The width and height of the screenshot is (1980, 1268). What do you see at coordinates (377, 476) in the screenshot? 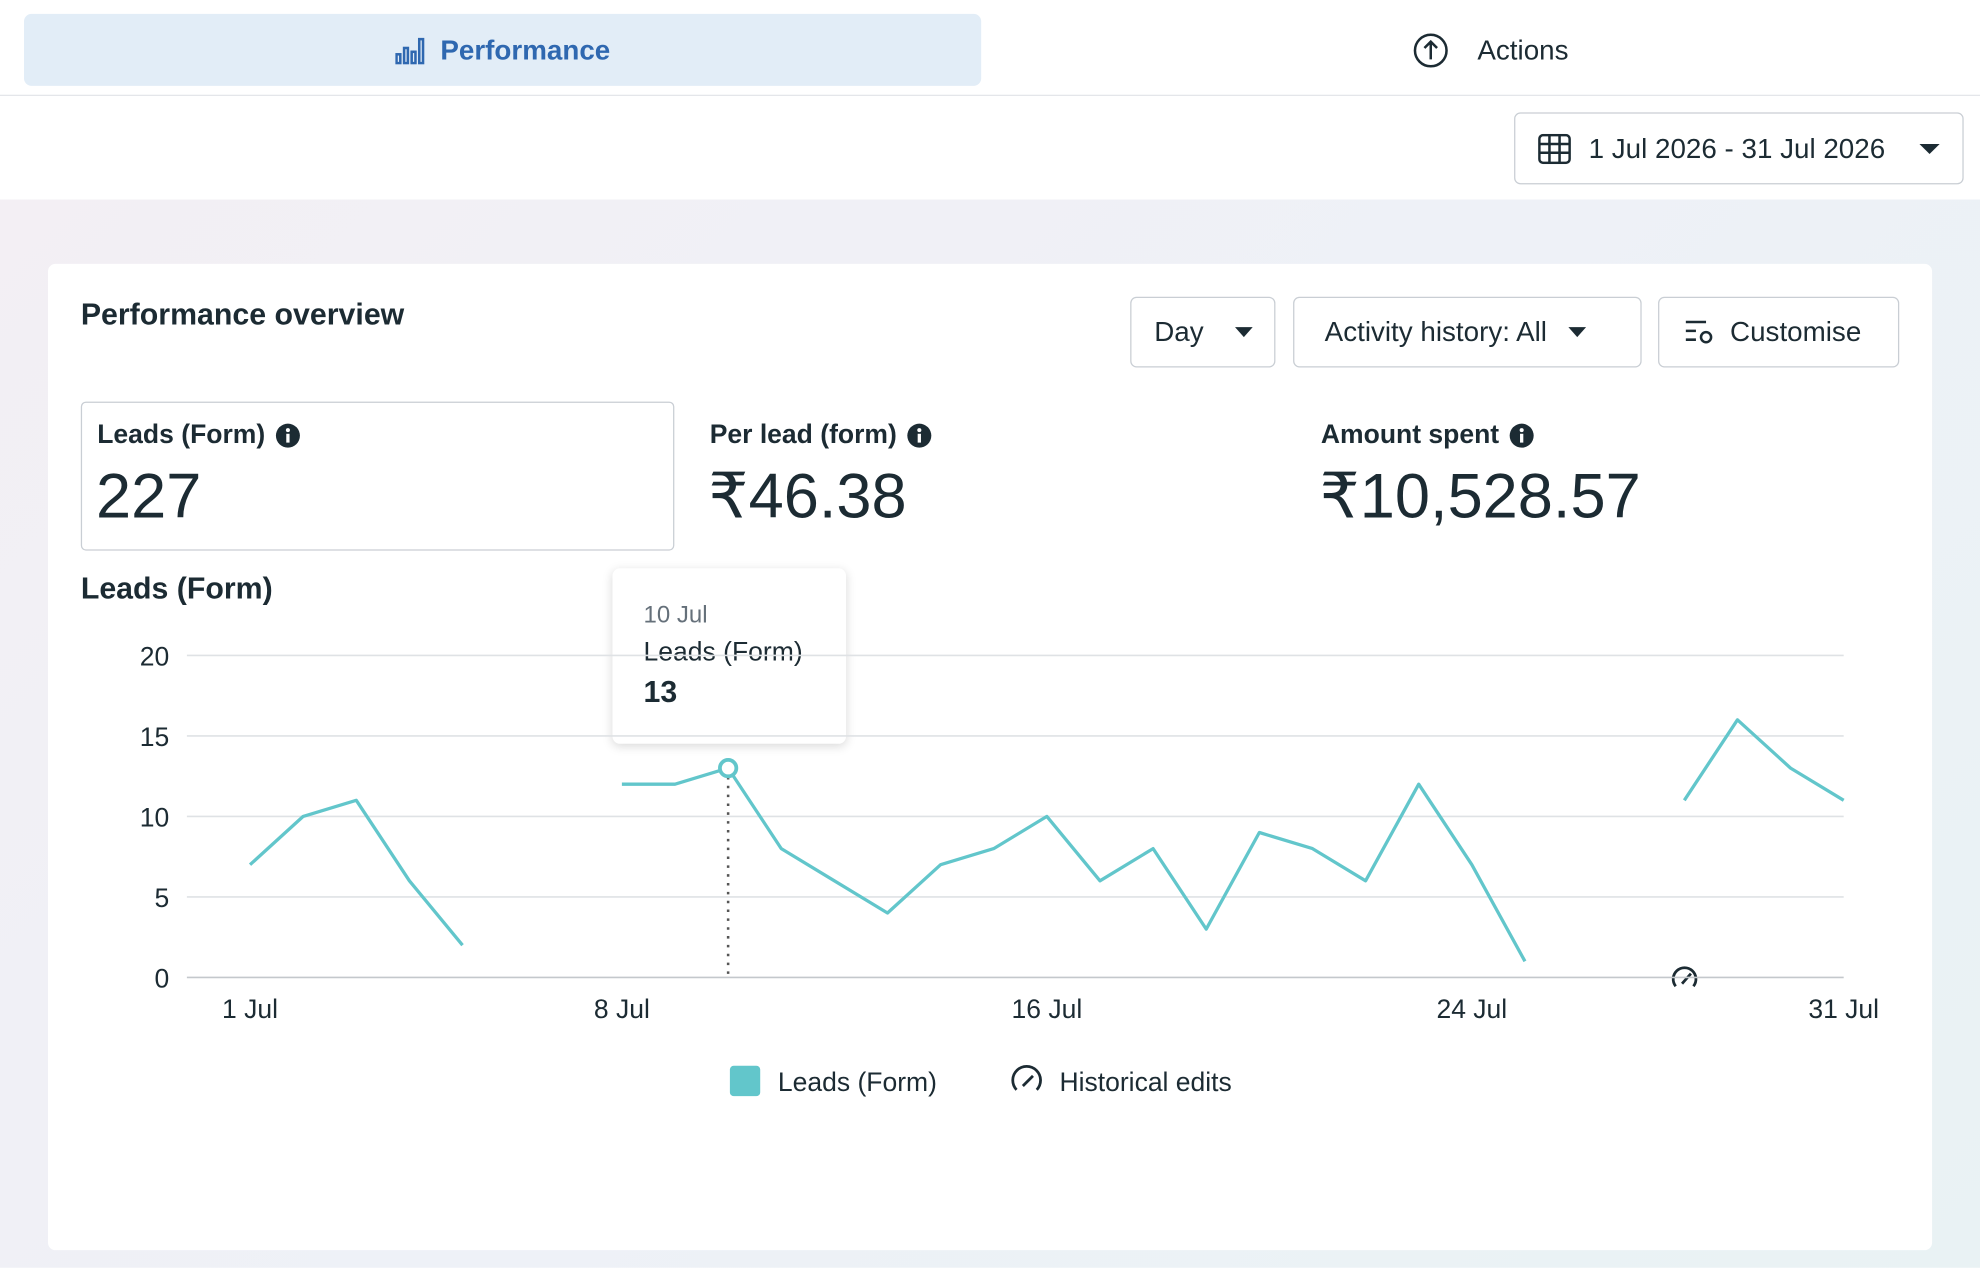
I see `metric-box` at bounding box center [377, 476].